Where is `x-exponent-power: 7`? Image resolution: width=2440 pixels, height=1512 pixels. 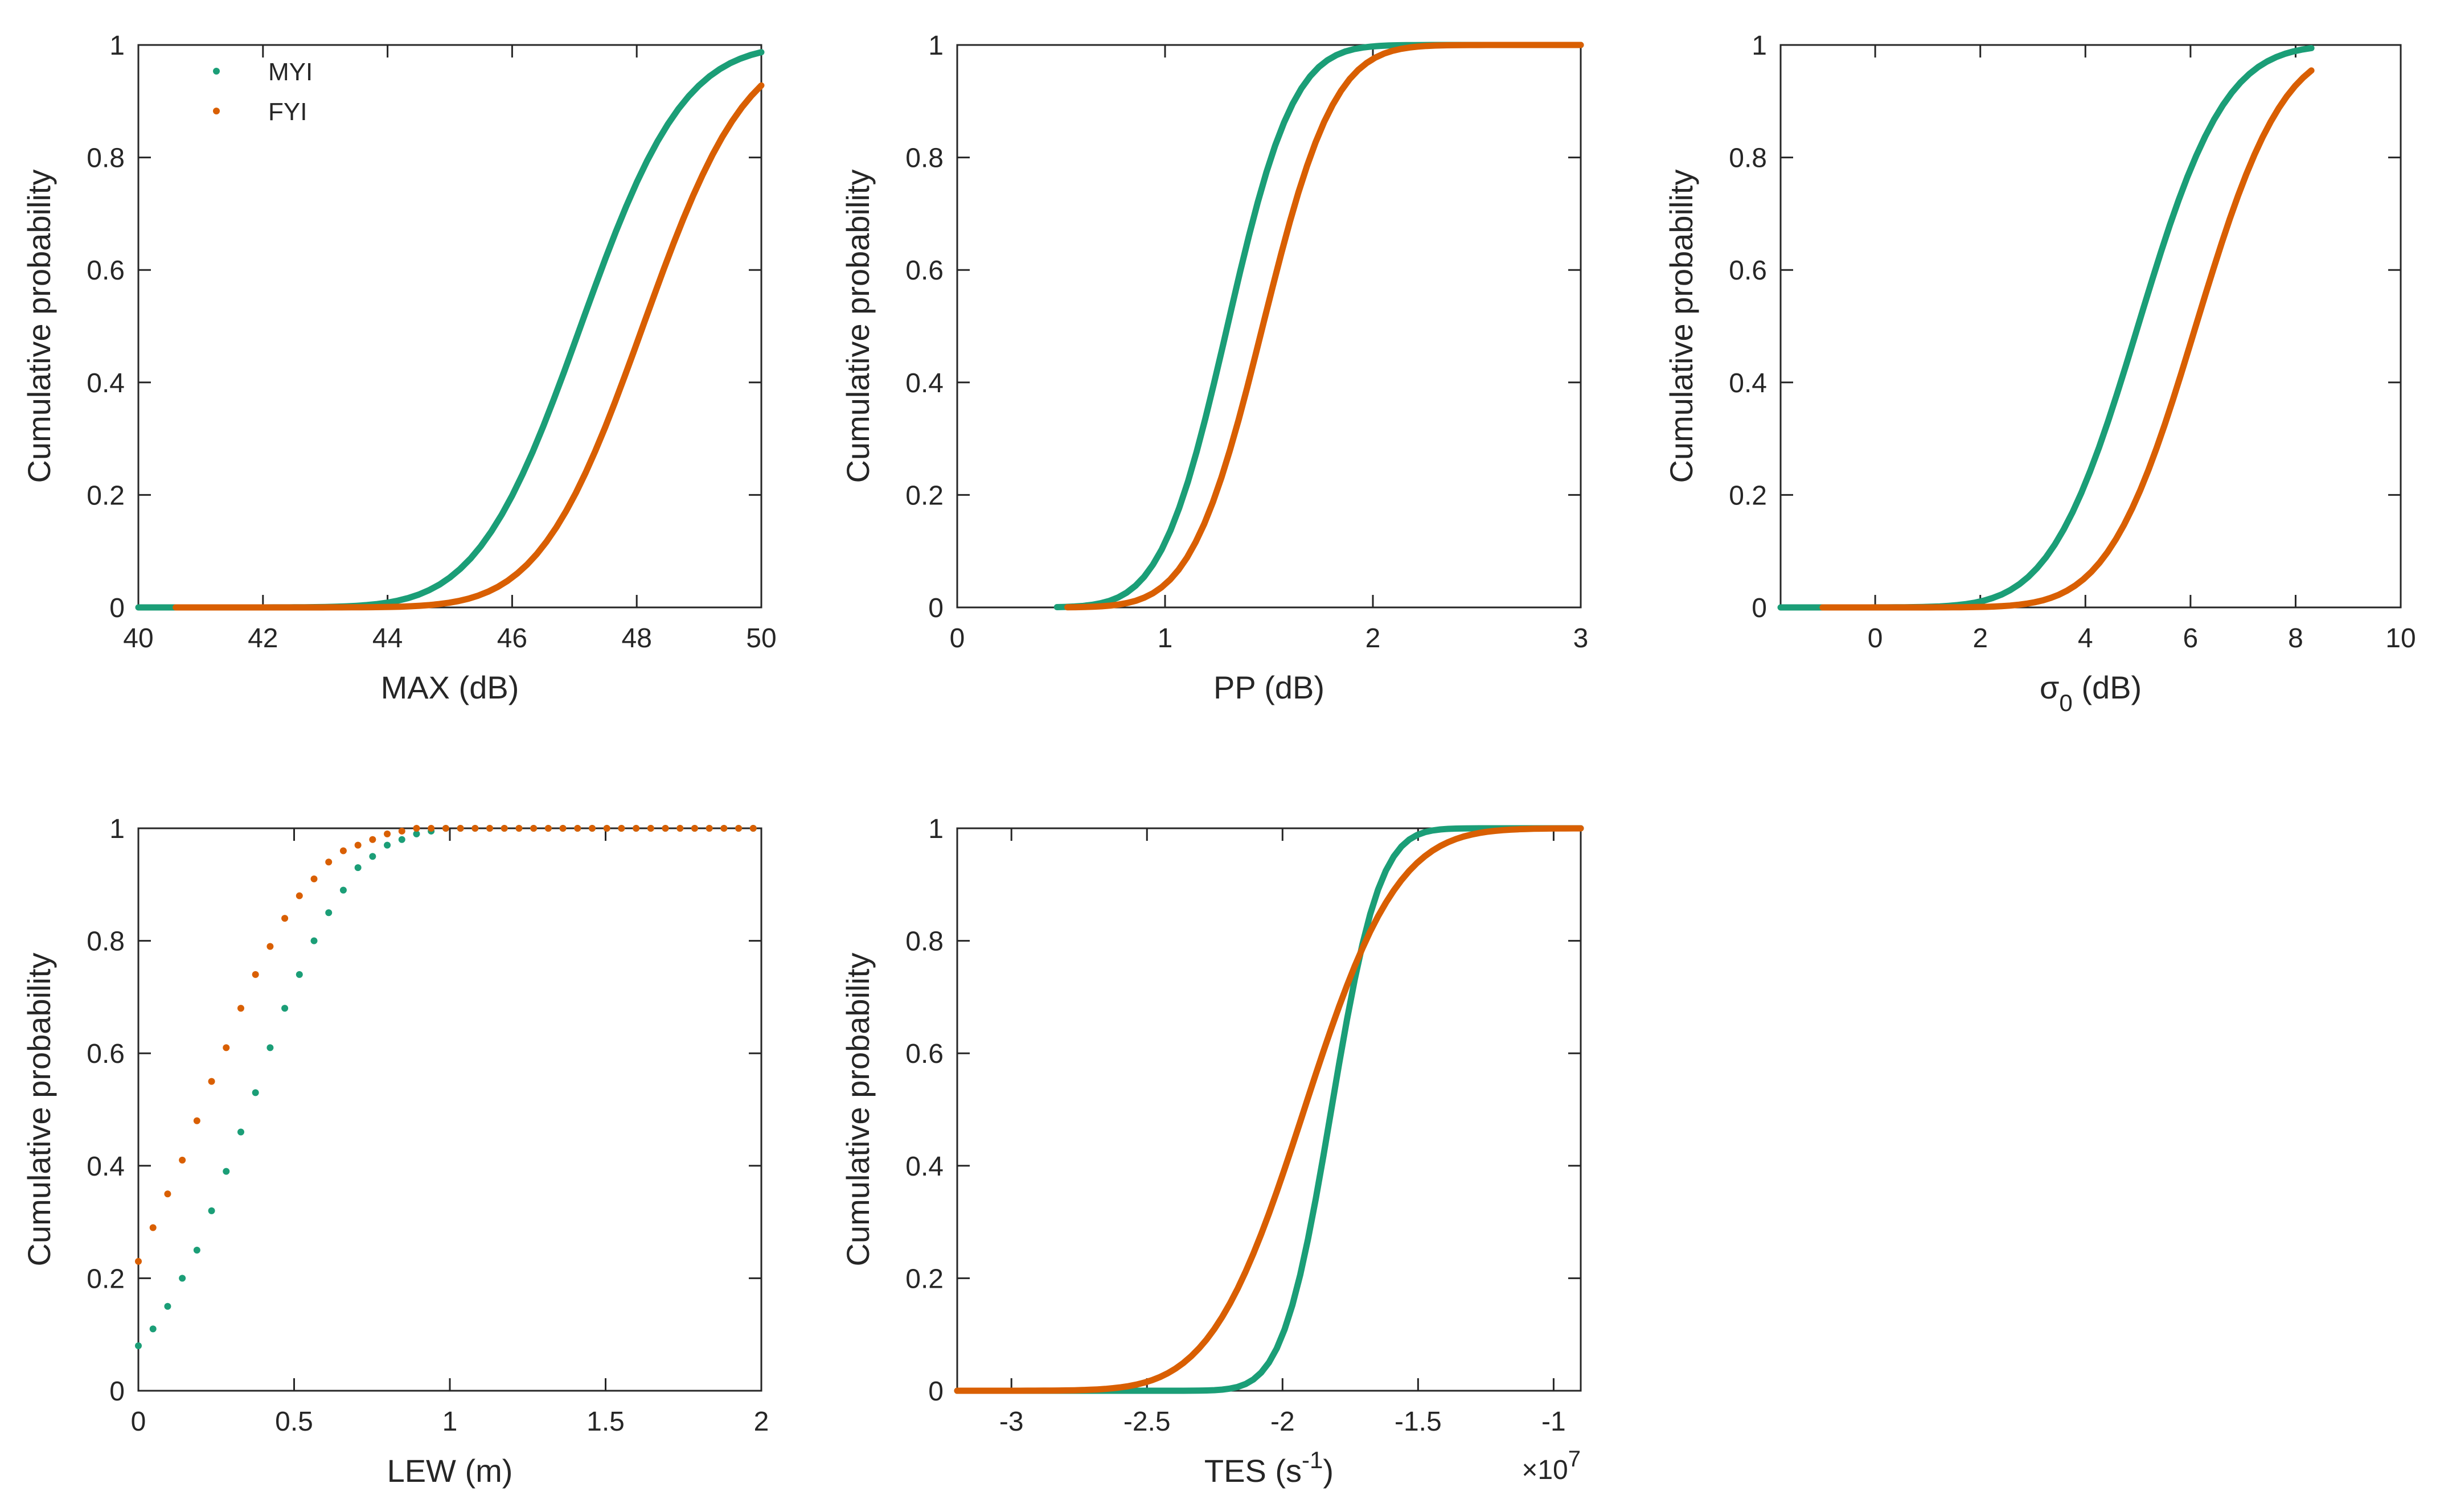
x-exponent-power: 7 is located at coordinates (1574, 1459).